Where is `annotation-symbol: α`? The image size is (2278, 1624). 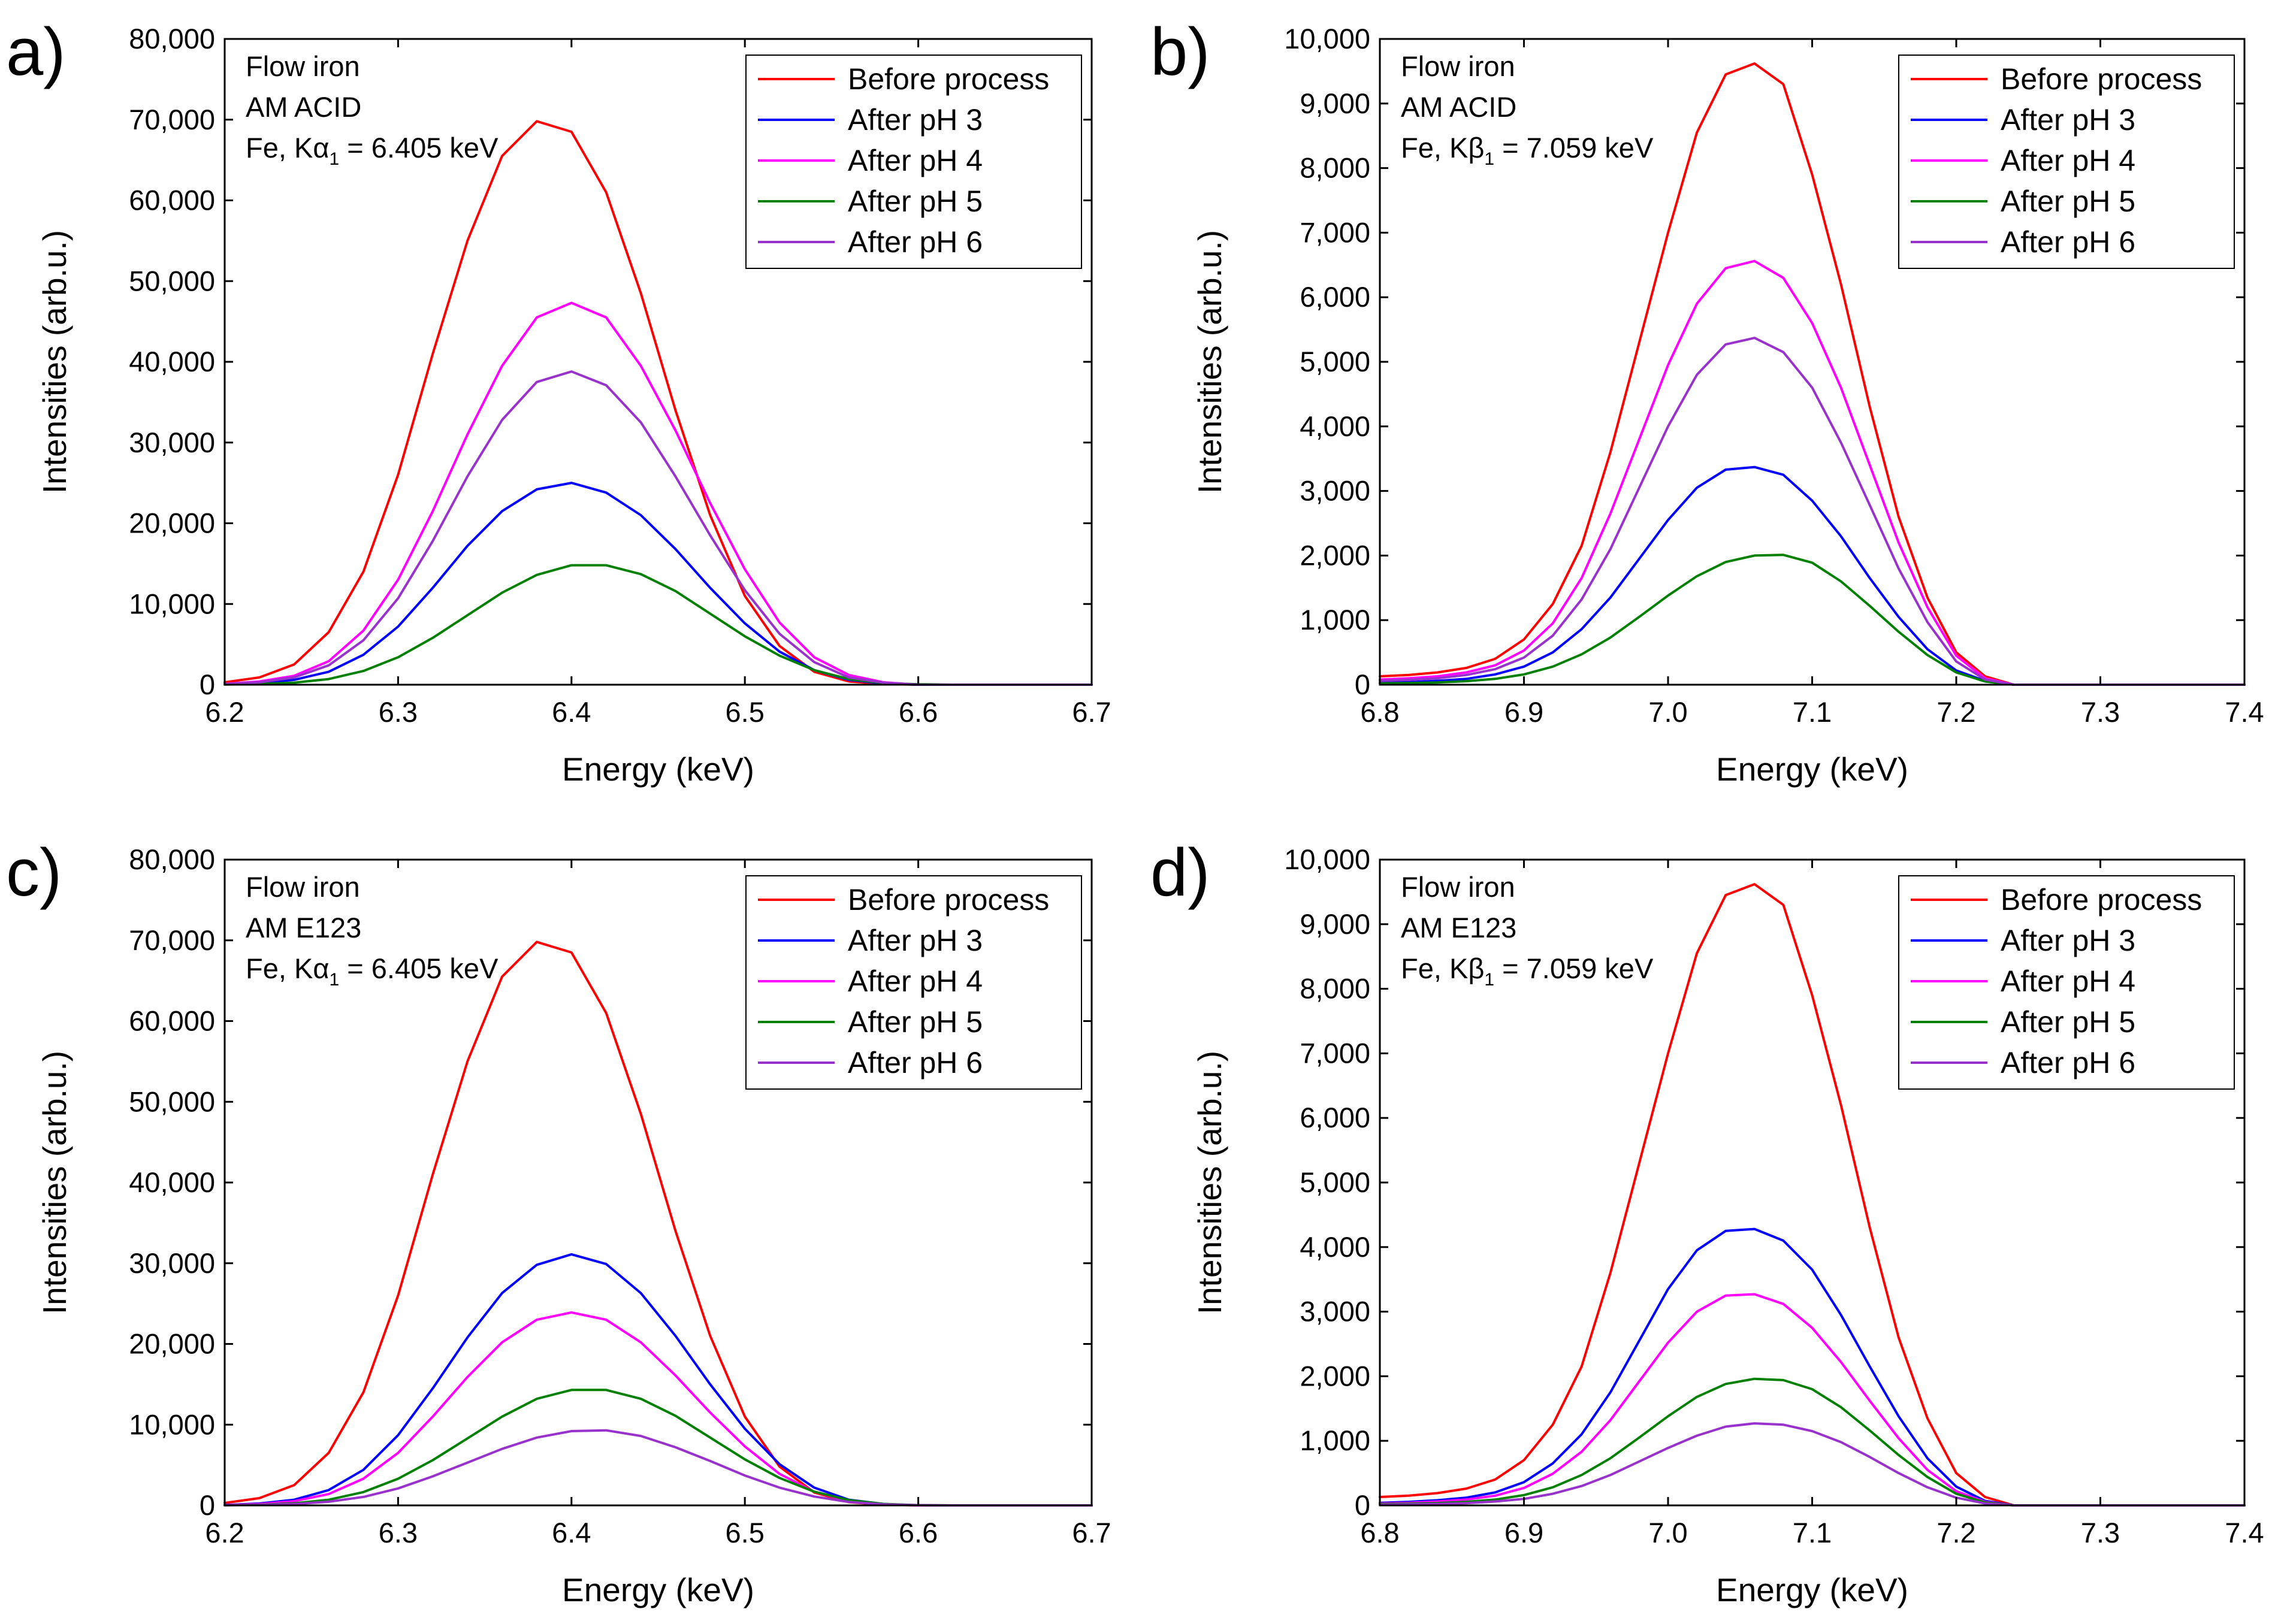
annotation-symbol: α is located at coordinates (321, 148).